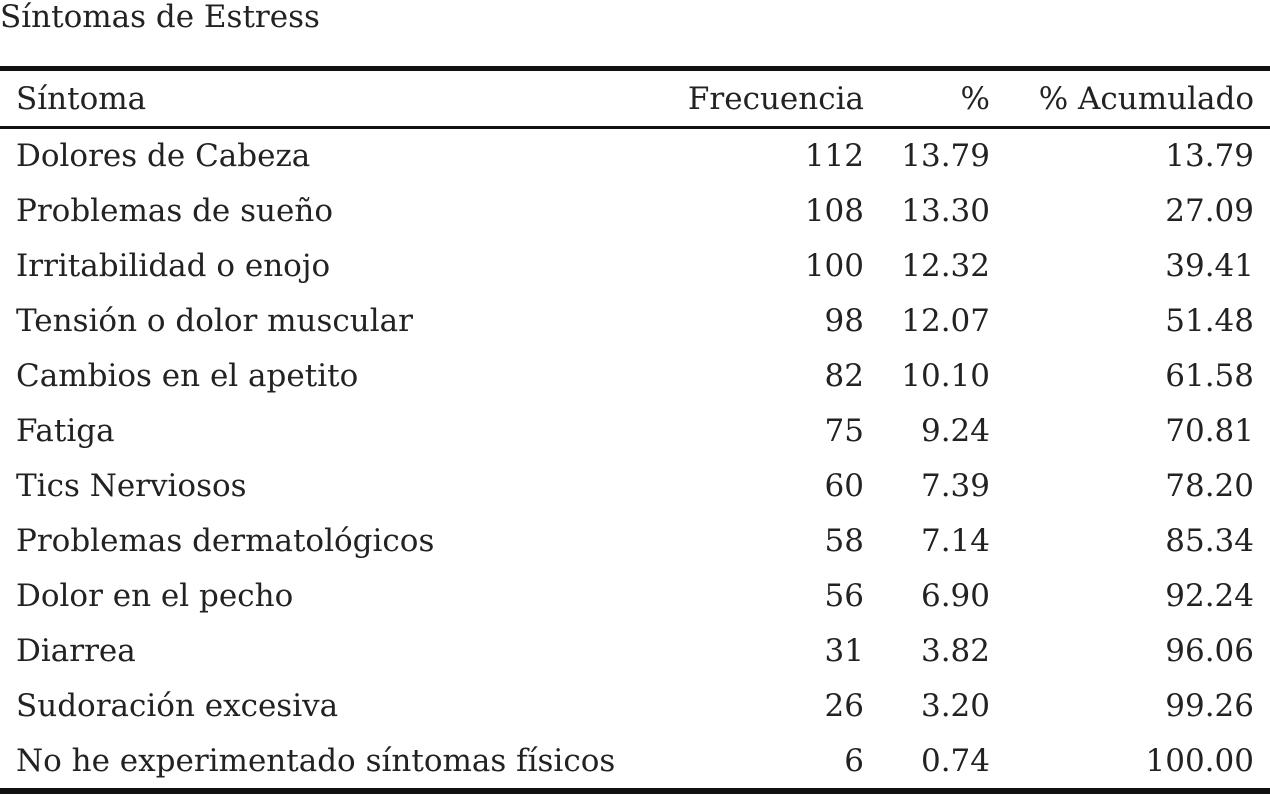 The image size is (1270, 796). I want to click on cell-cumulative: 96.06, so click(1209, 651).